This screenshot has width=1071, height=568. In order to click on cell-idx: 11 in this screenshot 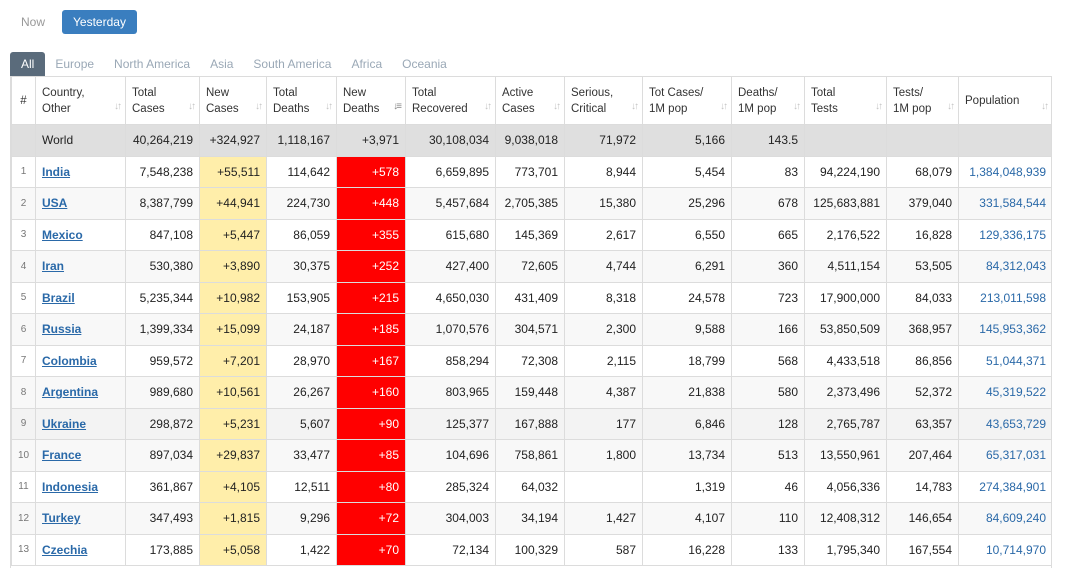, I will do `click(23, 486)`.